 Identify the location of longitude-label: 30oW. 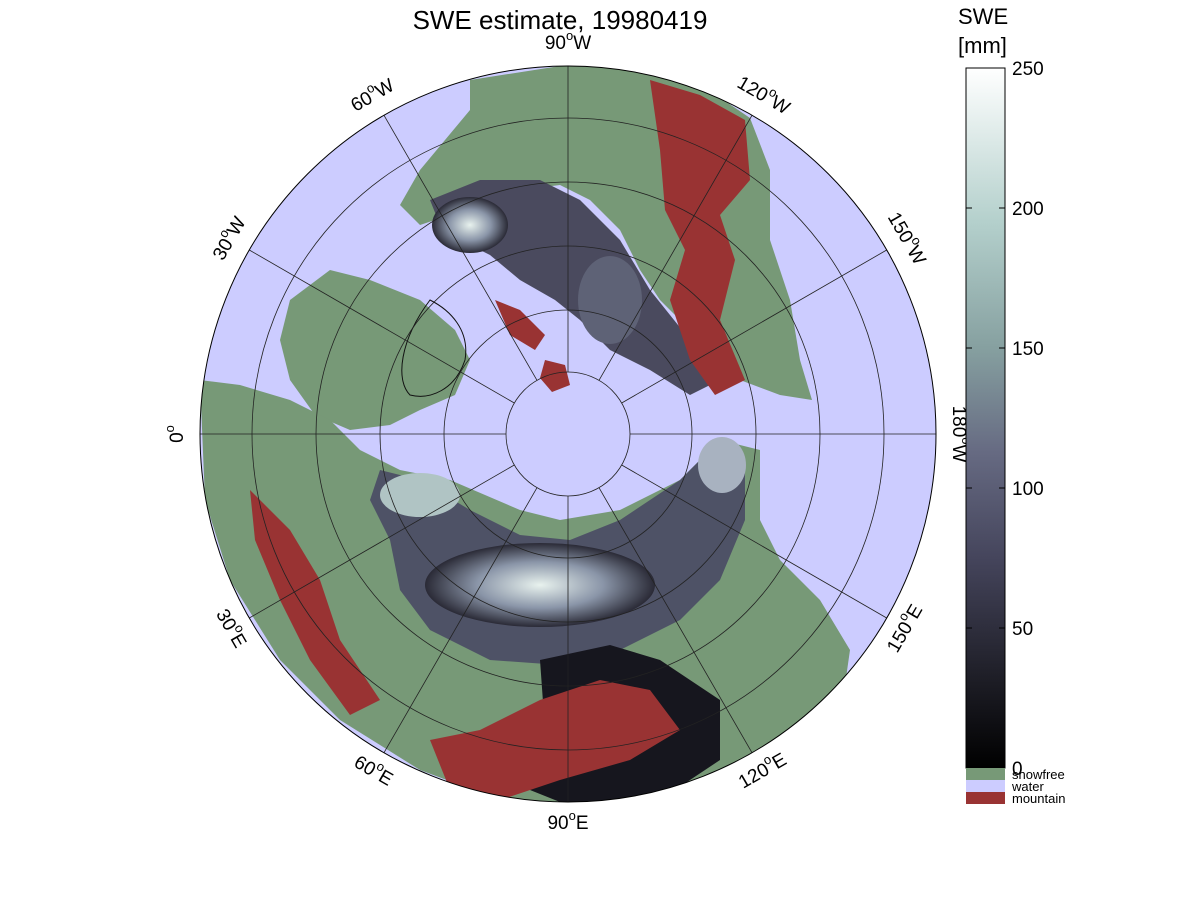
(227, 237).